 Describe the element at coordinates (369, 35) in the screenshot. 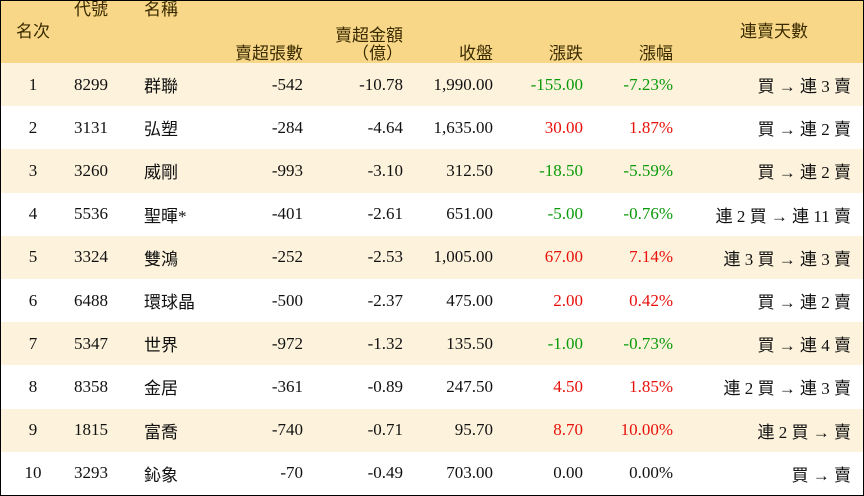

I see `header-text: 賣超金額` at that location.